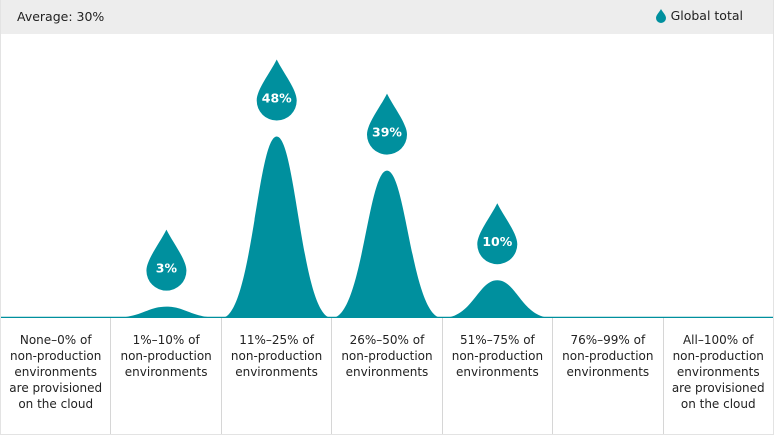 Image resolution: width=774 pixels, height=436 pixels. Describe the element at coordinates (660, 15) in the screenshot. I see `drop-icon` at that location.